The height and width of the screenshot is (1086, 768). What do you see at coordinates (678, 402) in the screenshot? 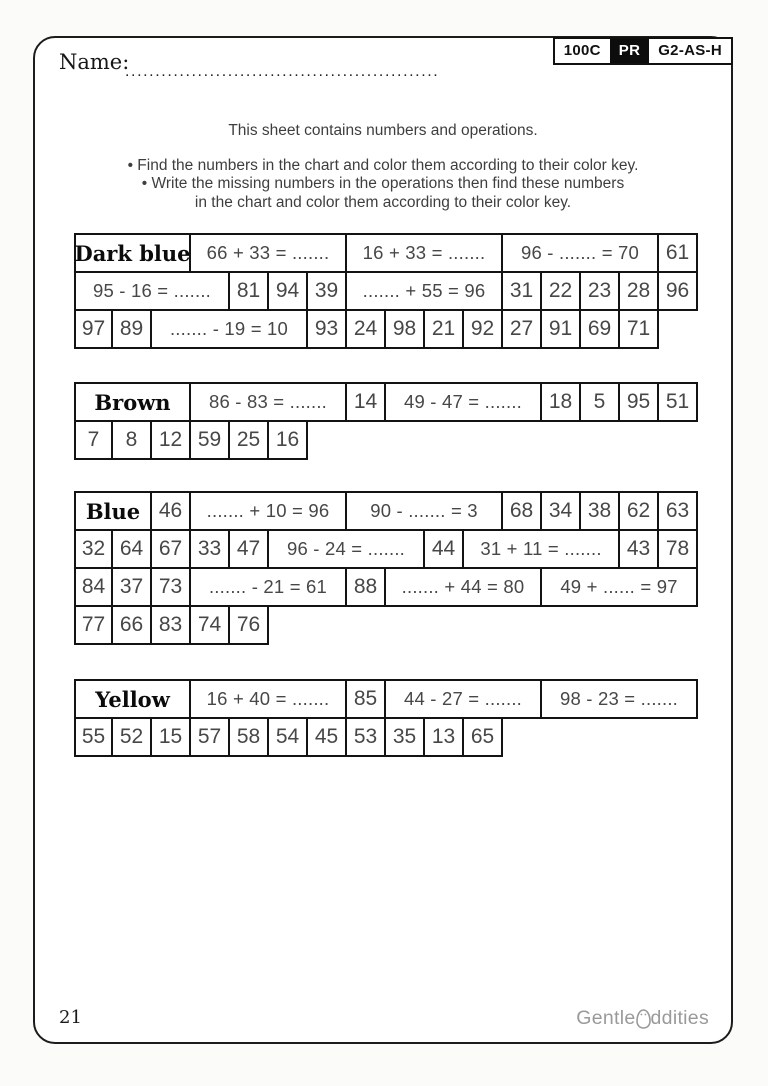
I see `number-cell: 51` at bounding box center [678, 402].